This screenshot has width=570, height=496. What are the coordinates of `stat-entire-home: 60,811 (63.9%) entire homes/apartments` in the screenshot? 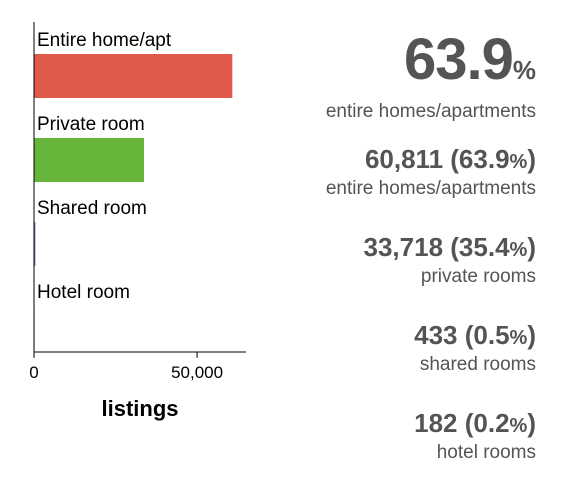 It's located at (431, 172).